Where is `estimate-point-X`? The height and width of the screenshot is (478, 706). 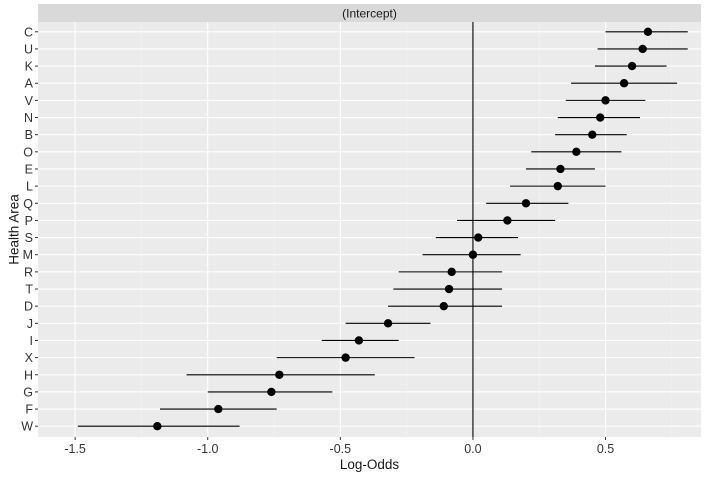
estimate-point-X is located at coordinates (345, 357).